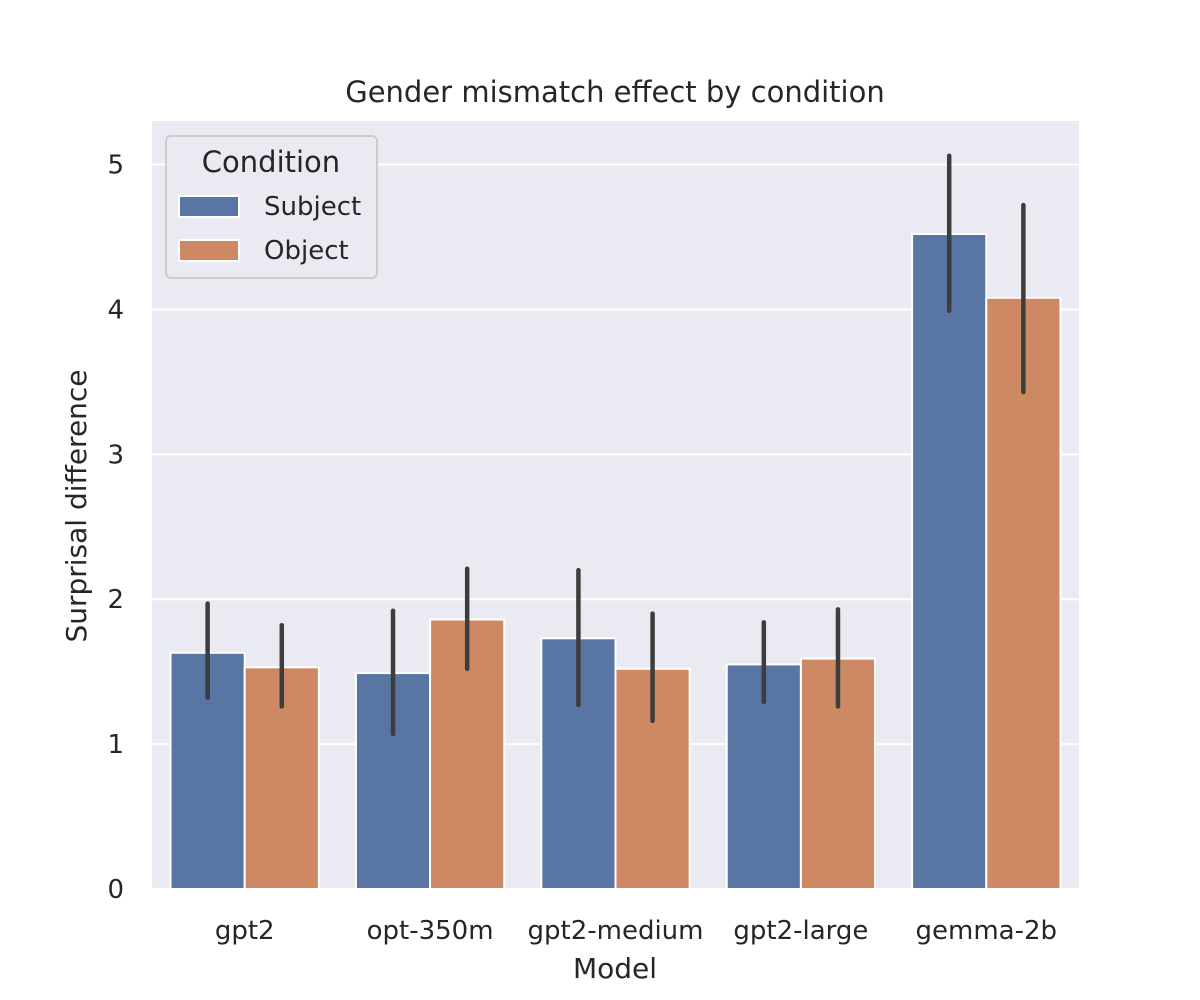  Describe the element at coordinates (115, 890) in the screenshot. I see `y-tick-label: 0` at that location.